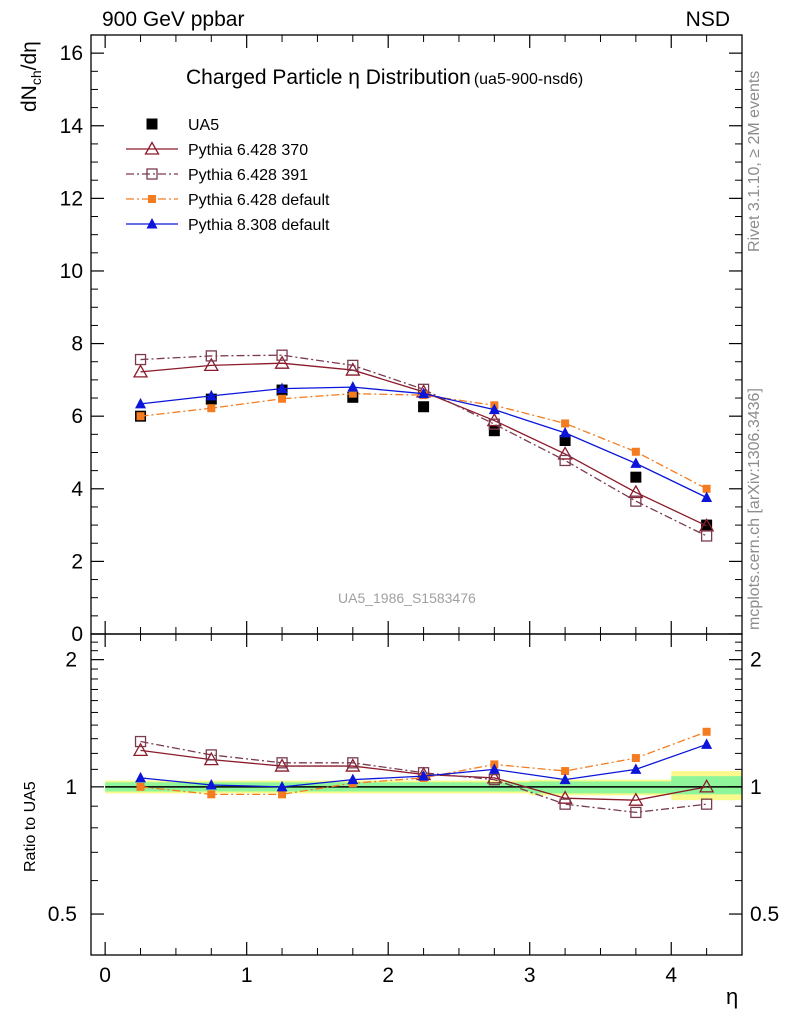  What do you see at coordinates (173, 19) in the screenshot?
I see `header-left-label: 900 GeV ppbar` at bounding box center [173, 19].